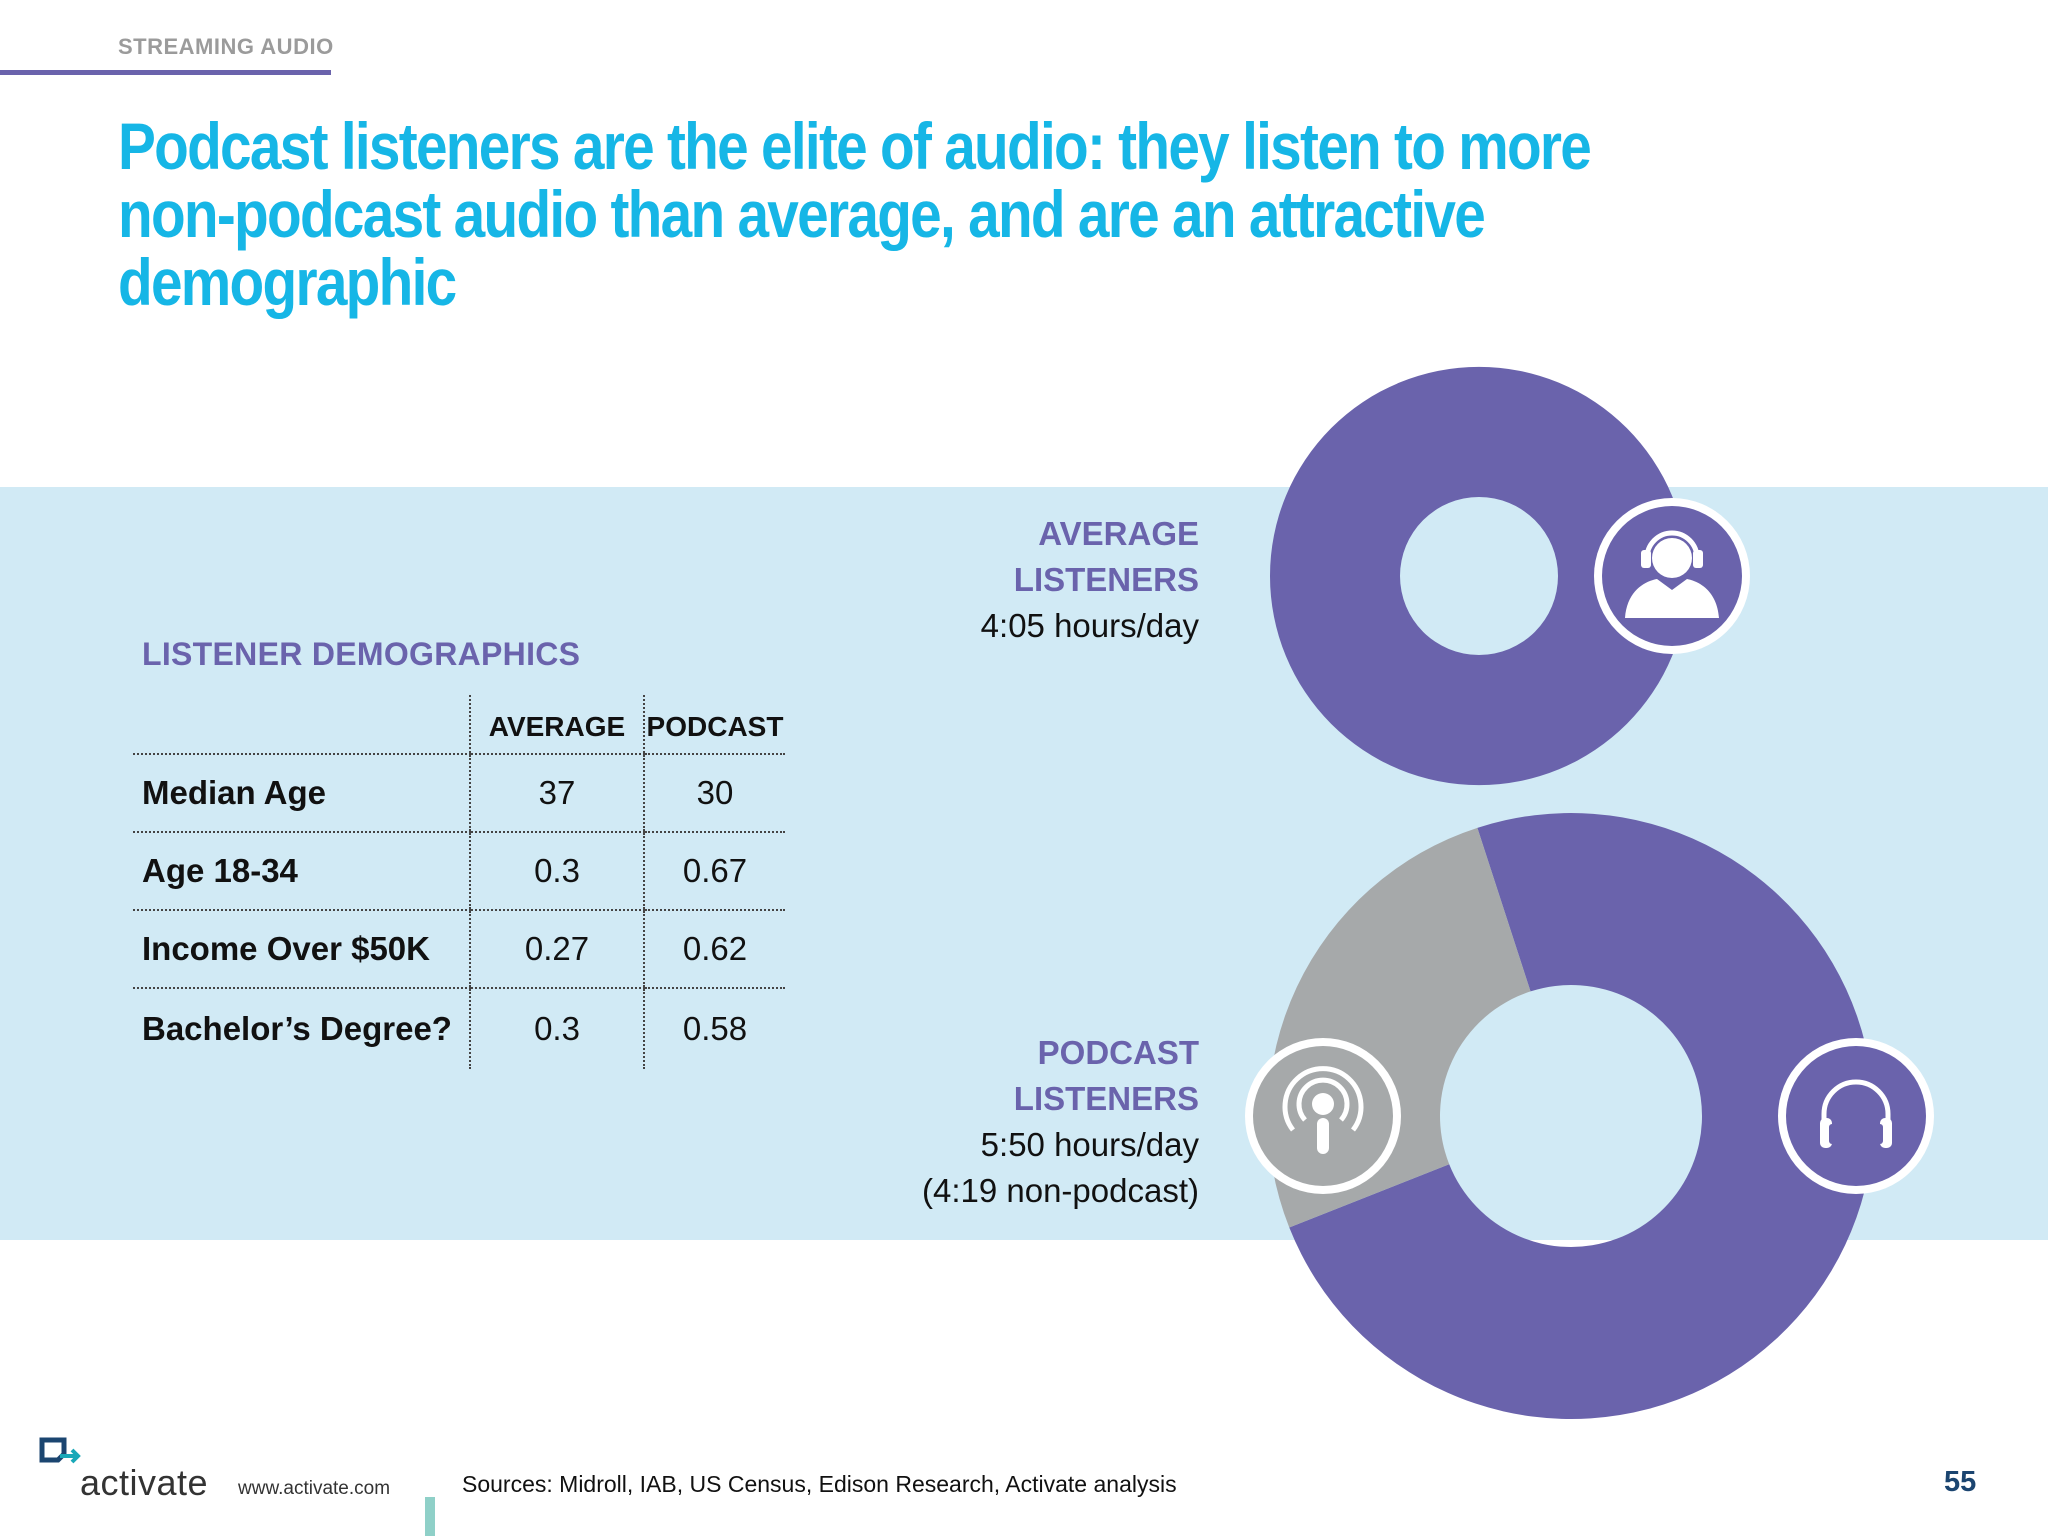  I want to click on podcast-sub: (4:19 non-podcast), so click(1060, 1190).